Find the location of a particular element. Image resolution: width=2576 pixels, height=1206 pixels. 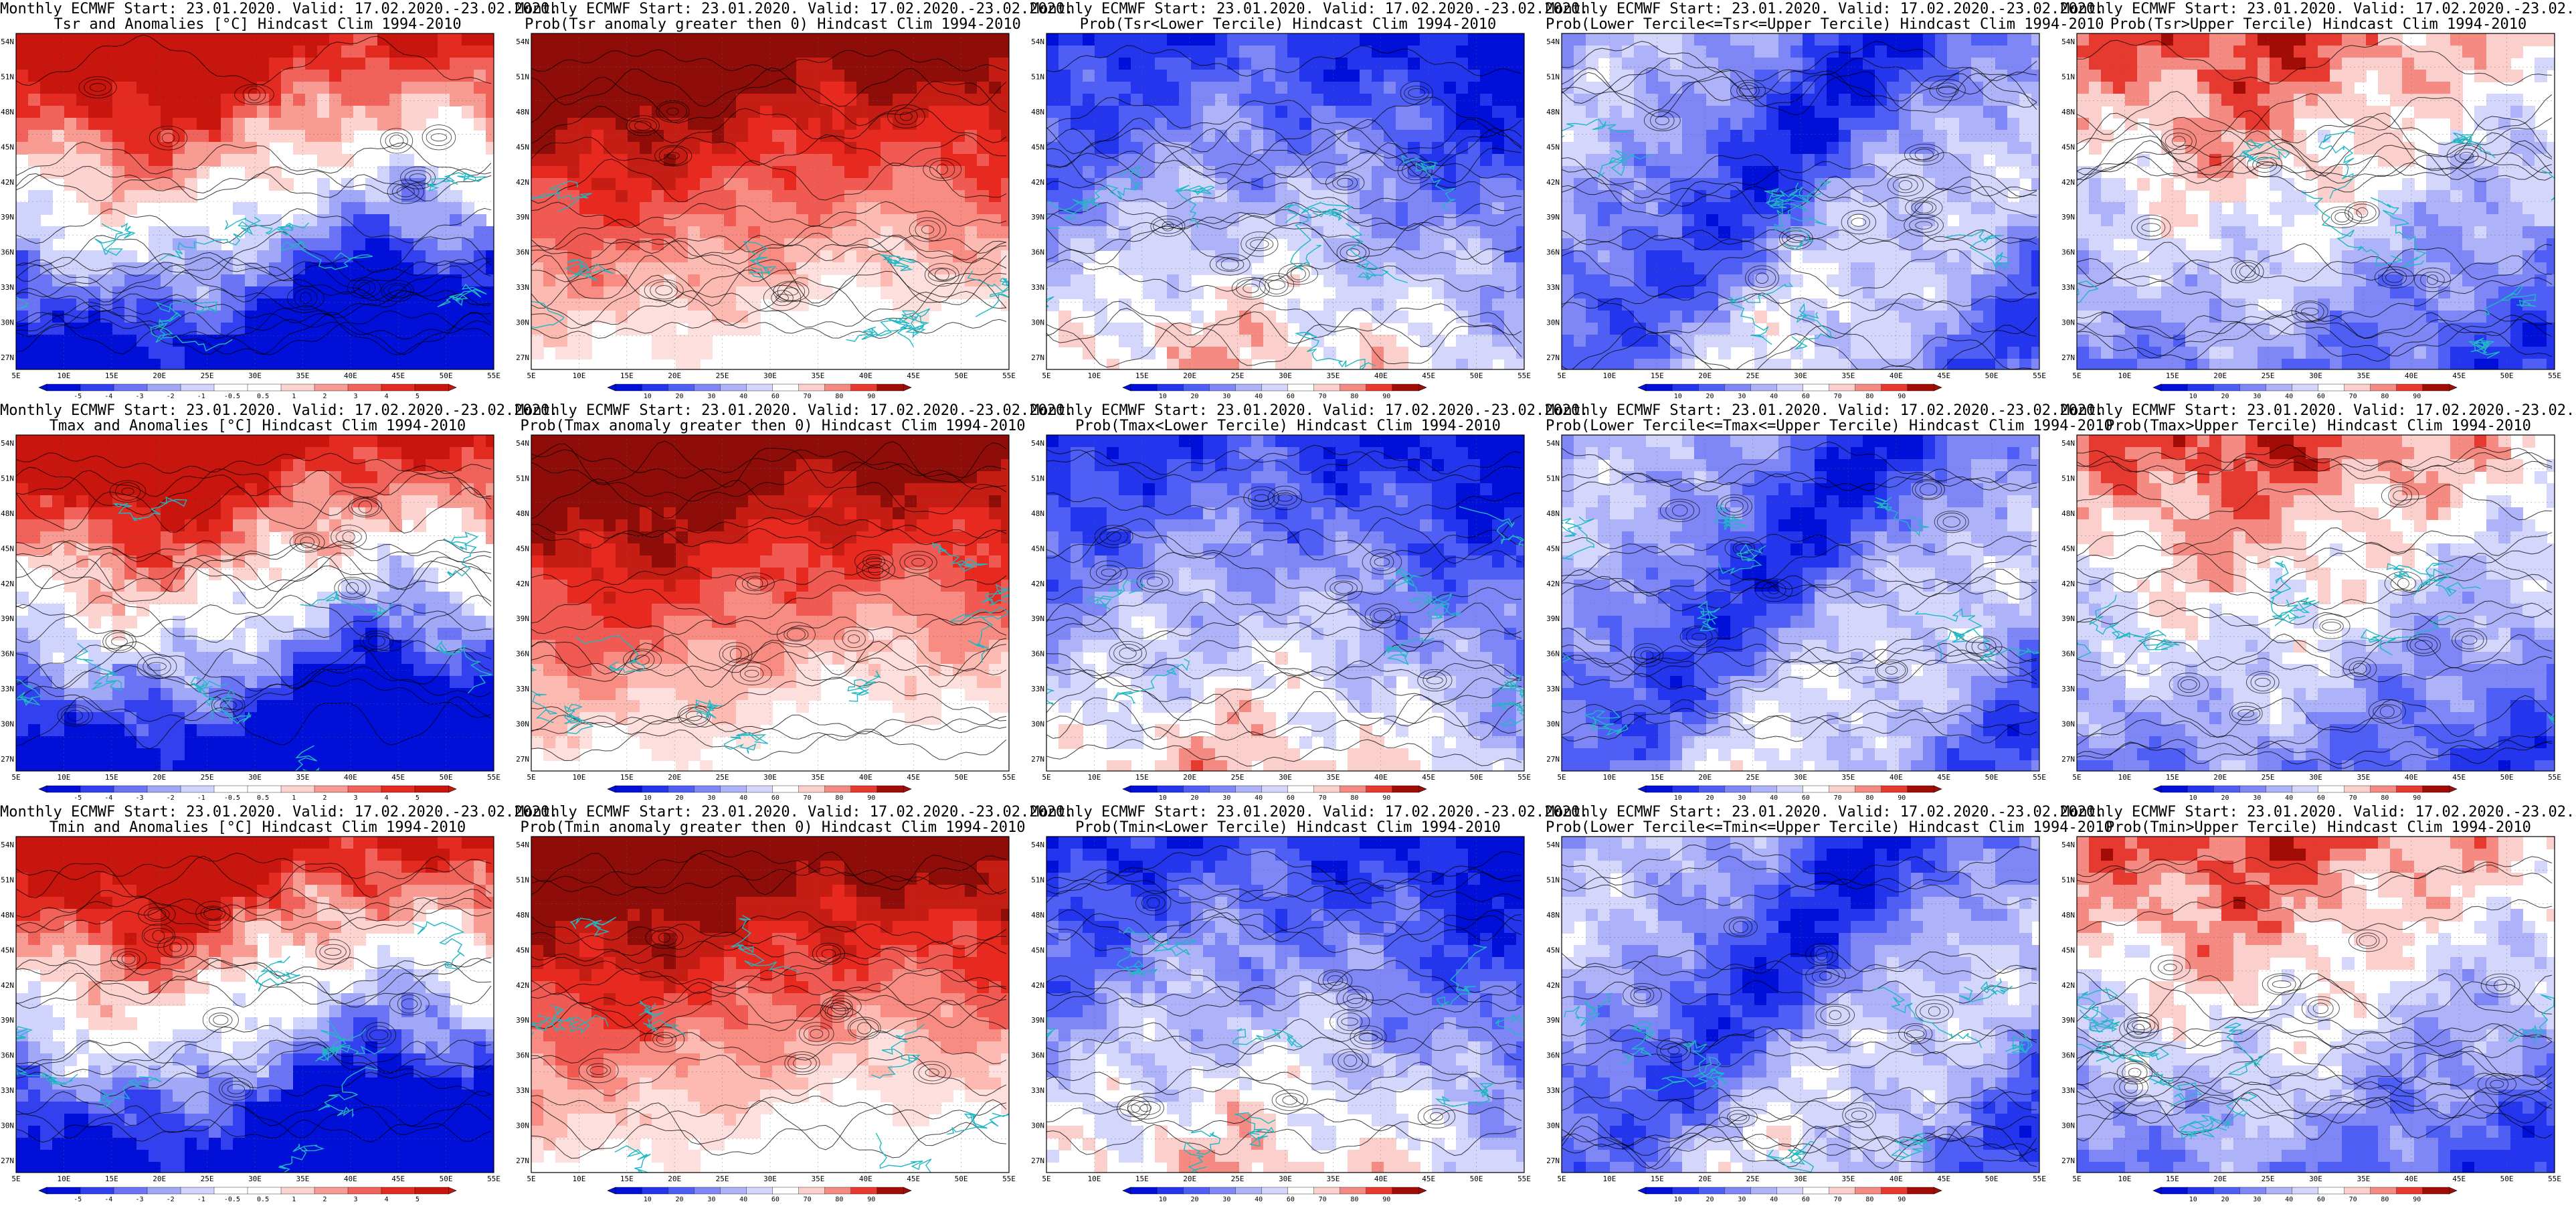

colorbar-tick-label: 40 is located at coordinates (743, 1199).